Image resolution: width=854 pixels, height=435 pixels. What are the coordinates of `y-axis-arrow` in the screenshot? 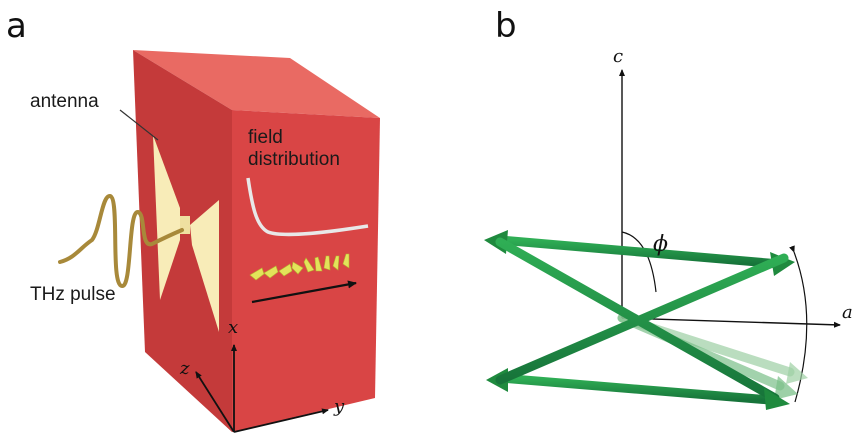 It's located at (281, 420).